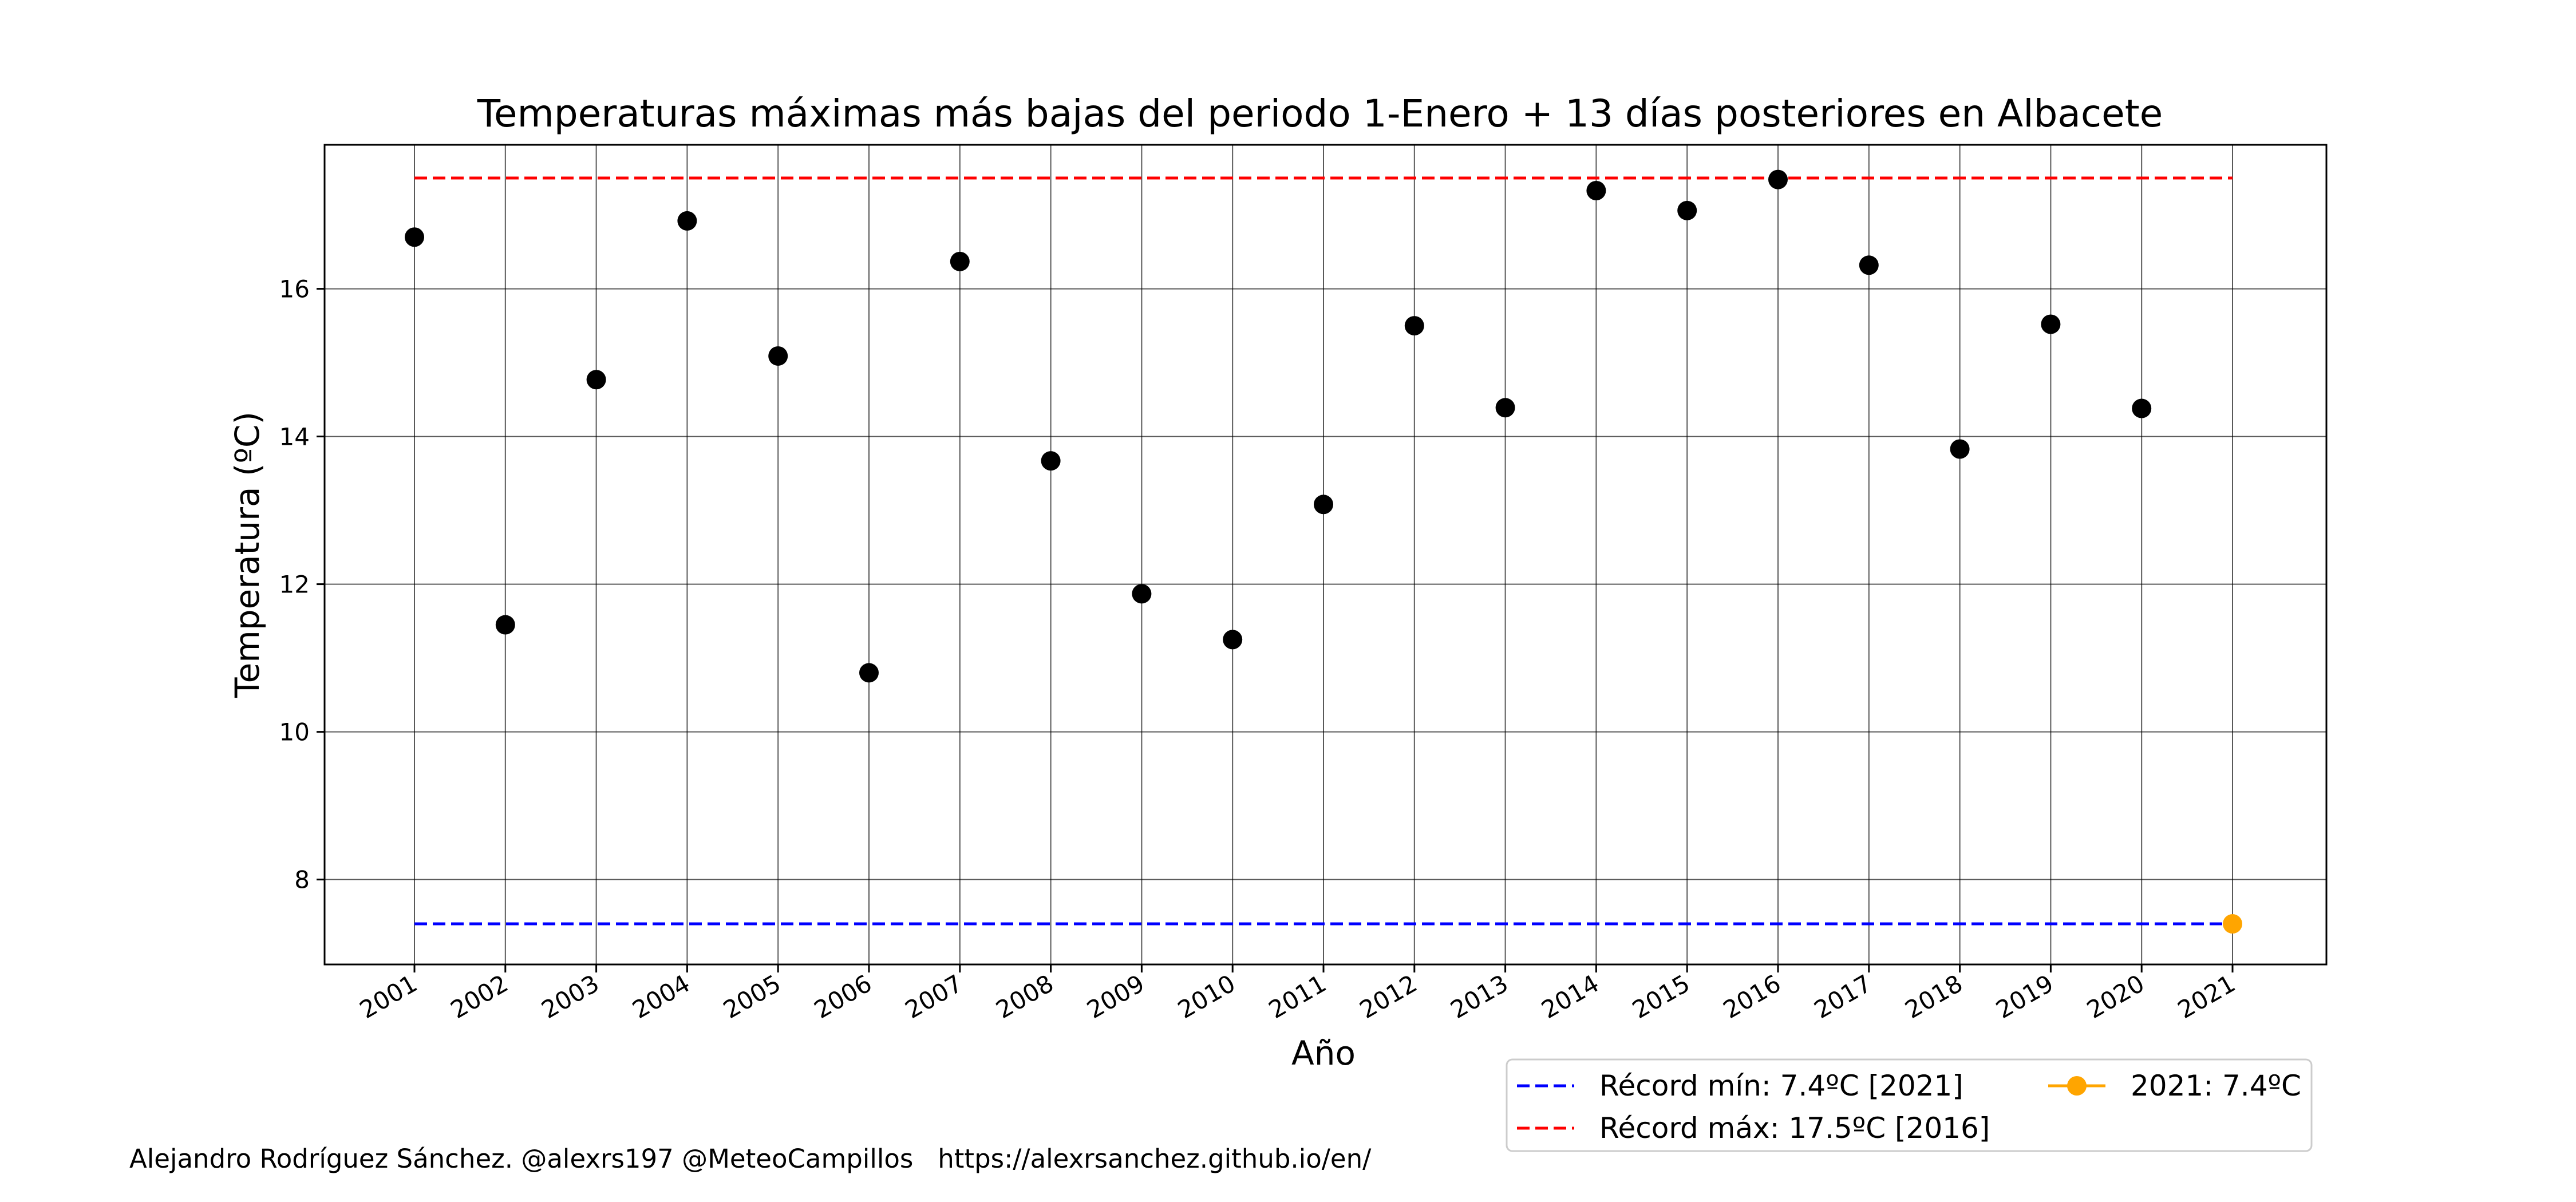 The width and height of the screenshot is (2576, 1202). I want to click on legend-label: Récord máx: 17.5ºC [2016], so click(1794, 1129).